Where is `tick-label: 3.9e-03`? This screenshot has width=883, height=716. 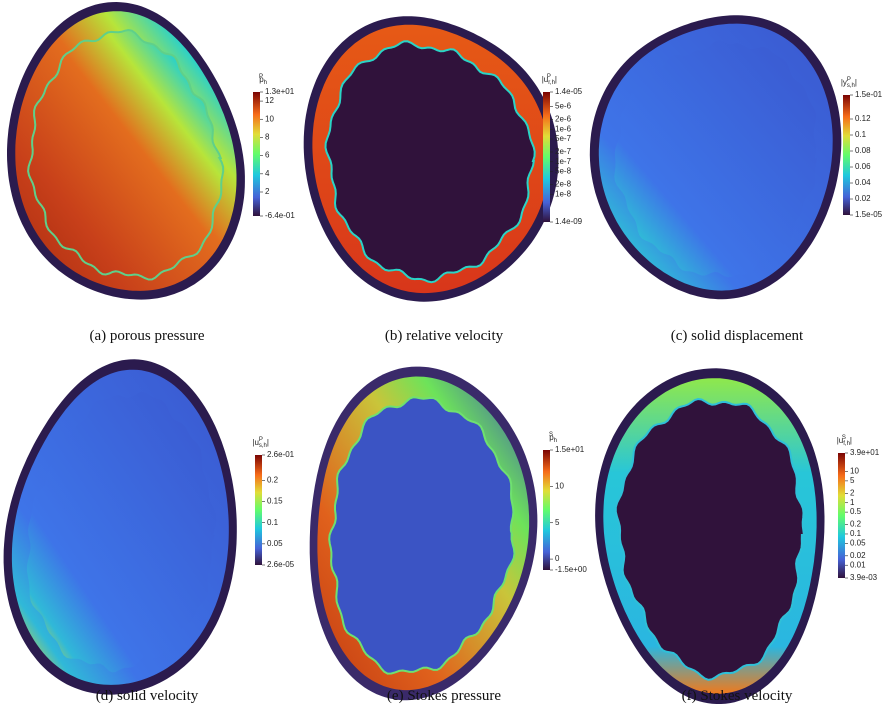 tick-label: 3.9e-03 is located at coordinates (864, 577).